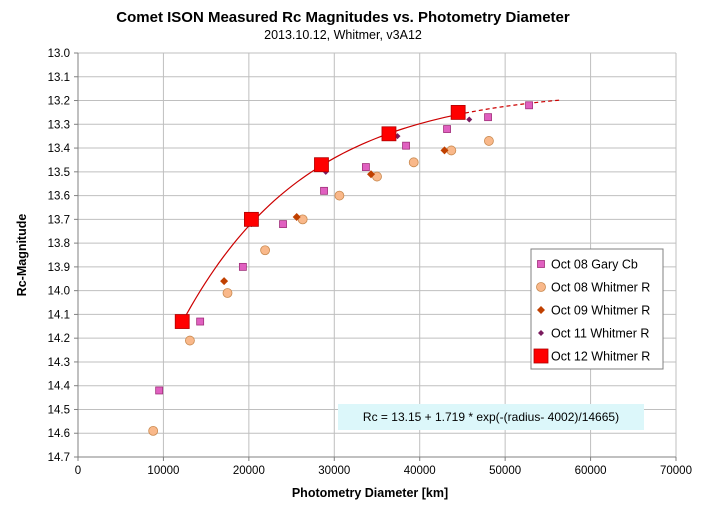  I want to click on x-tick-label: 0, so click(78, 471).